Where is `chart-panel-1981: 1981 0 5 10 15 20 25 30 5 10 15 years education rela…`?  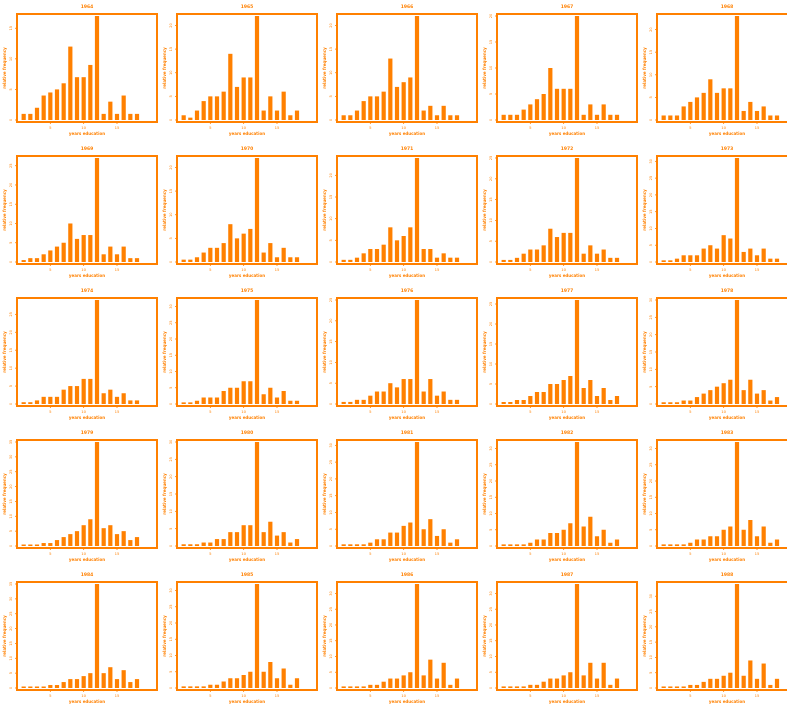 chart-panel-1981: 1981 0 5 10 15 20 25 30 5 10 15 years education rela… is located at coordinates (400, 496).